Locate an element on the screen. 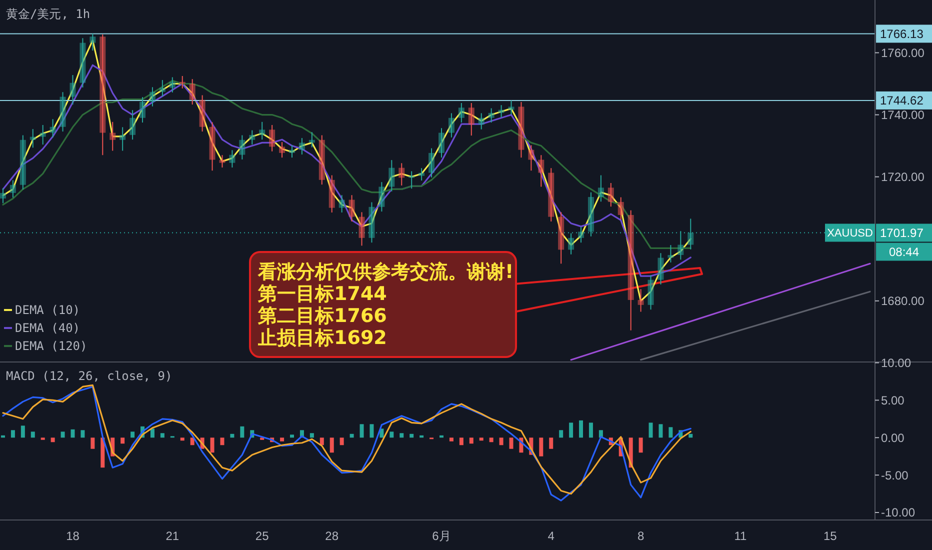  ref-line-label: 1766.13 is located at coordinates (902, 33).